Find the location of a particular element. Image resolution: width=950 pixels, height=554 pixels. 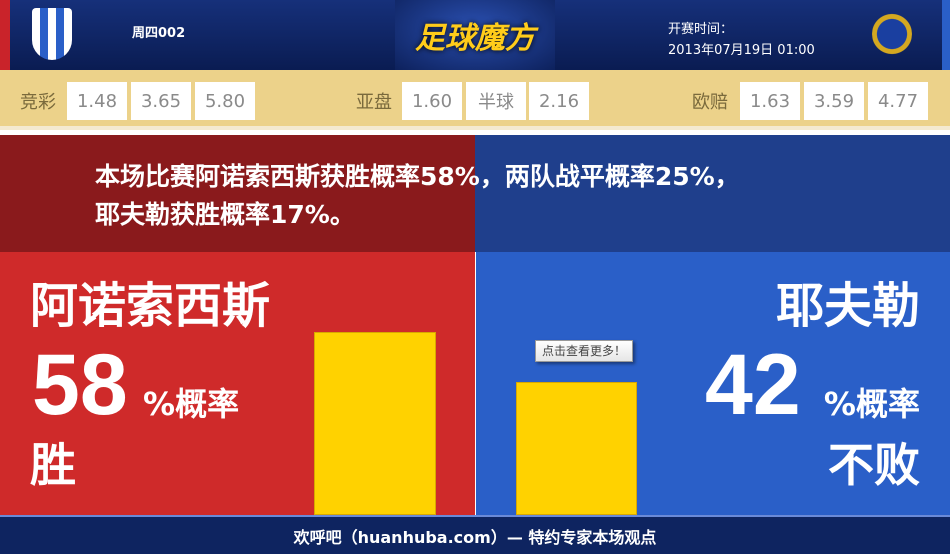

yapan-odd: 2.16 is located at coordinates (559, 101).